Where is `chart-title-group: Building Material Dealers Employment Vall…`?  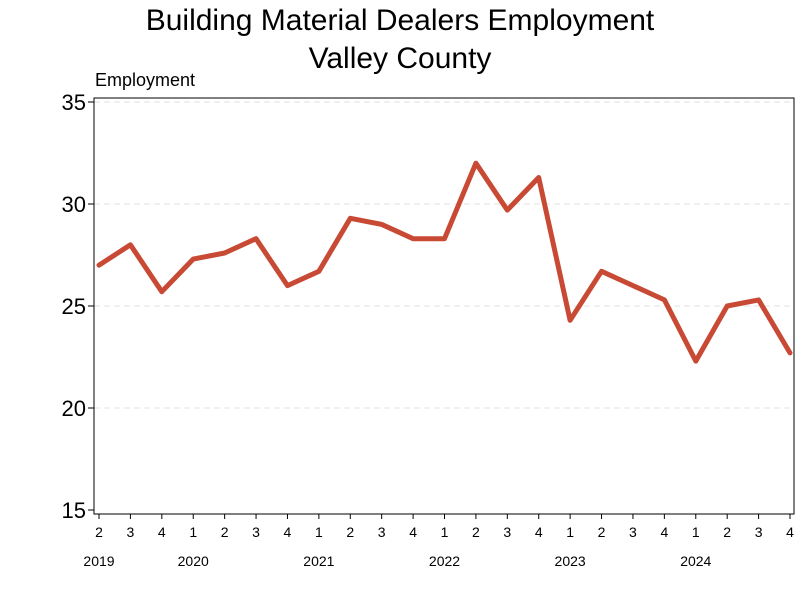 chart-title-group: Building Material Dealers Employment Vall… is located at coordinates (400, 39).